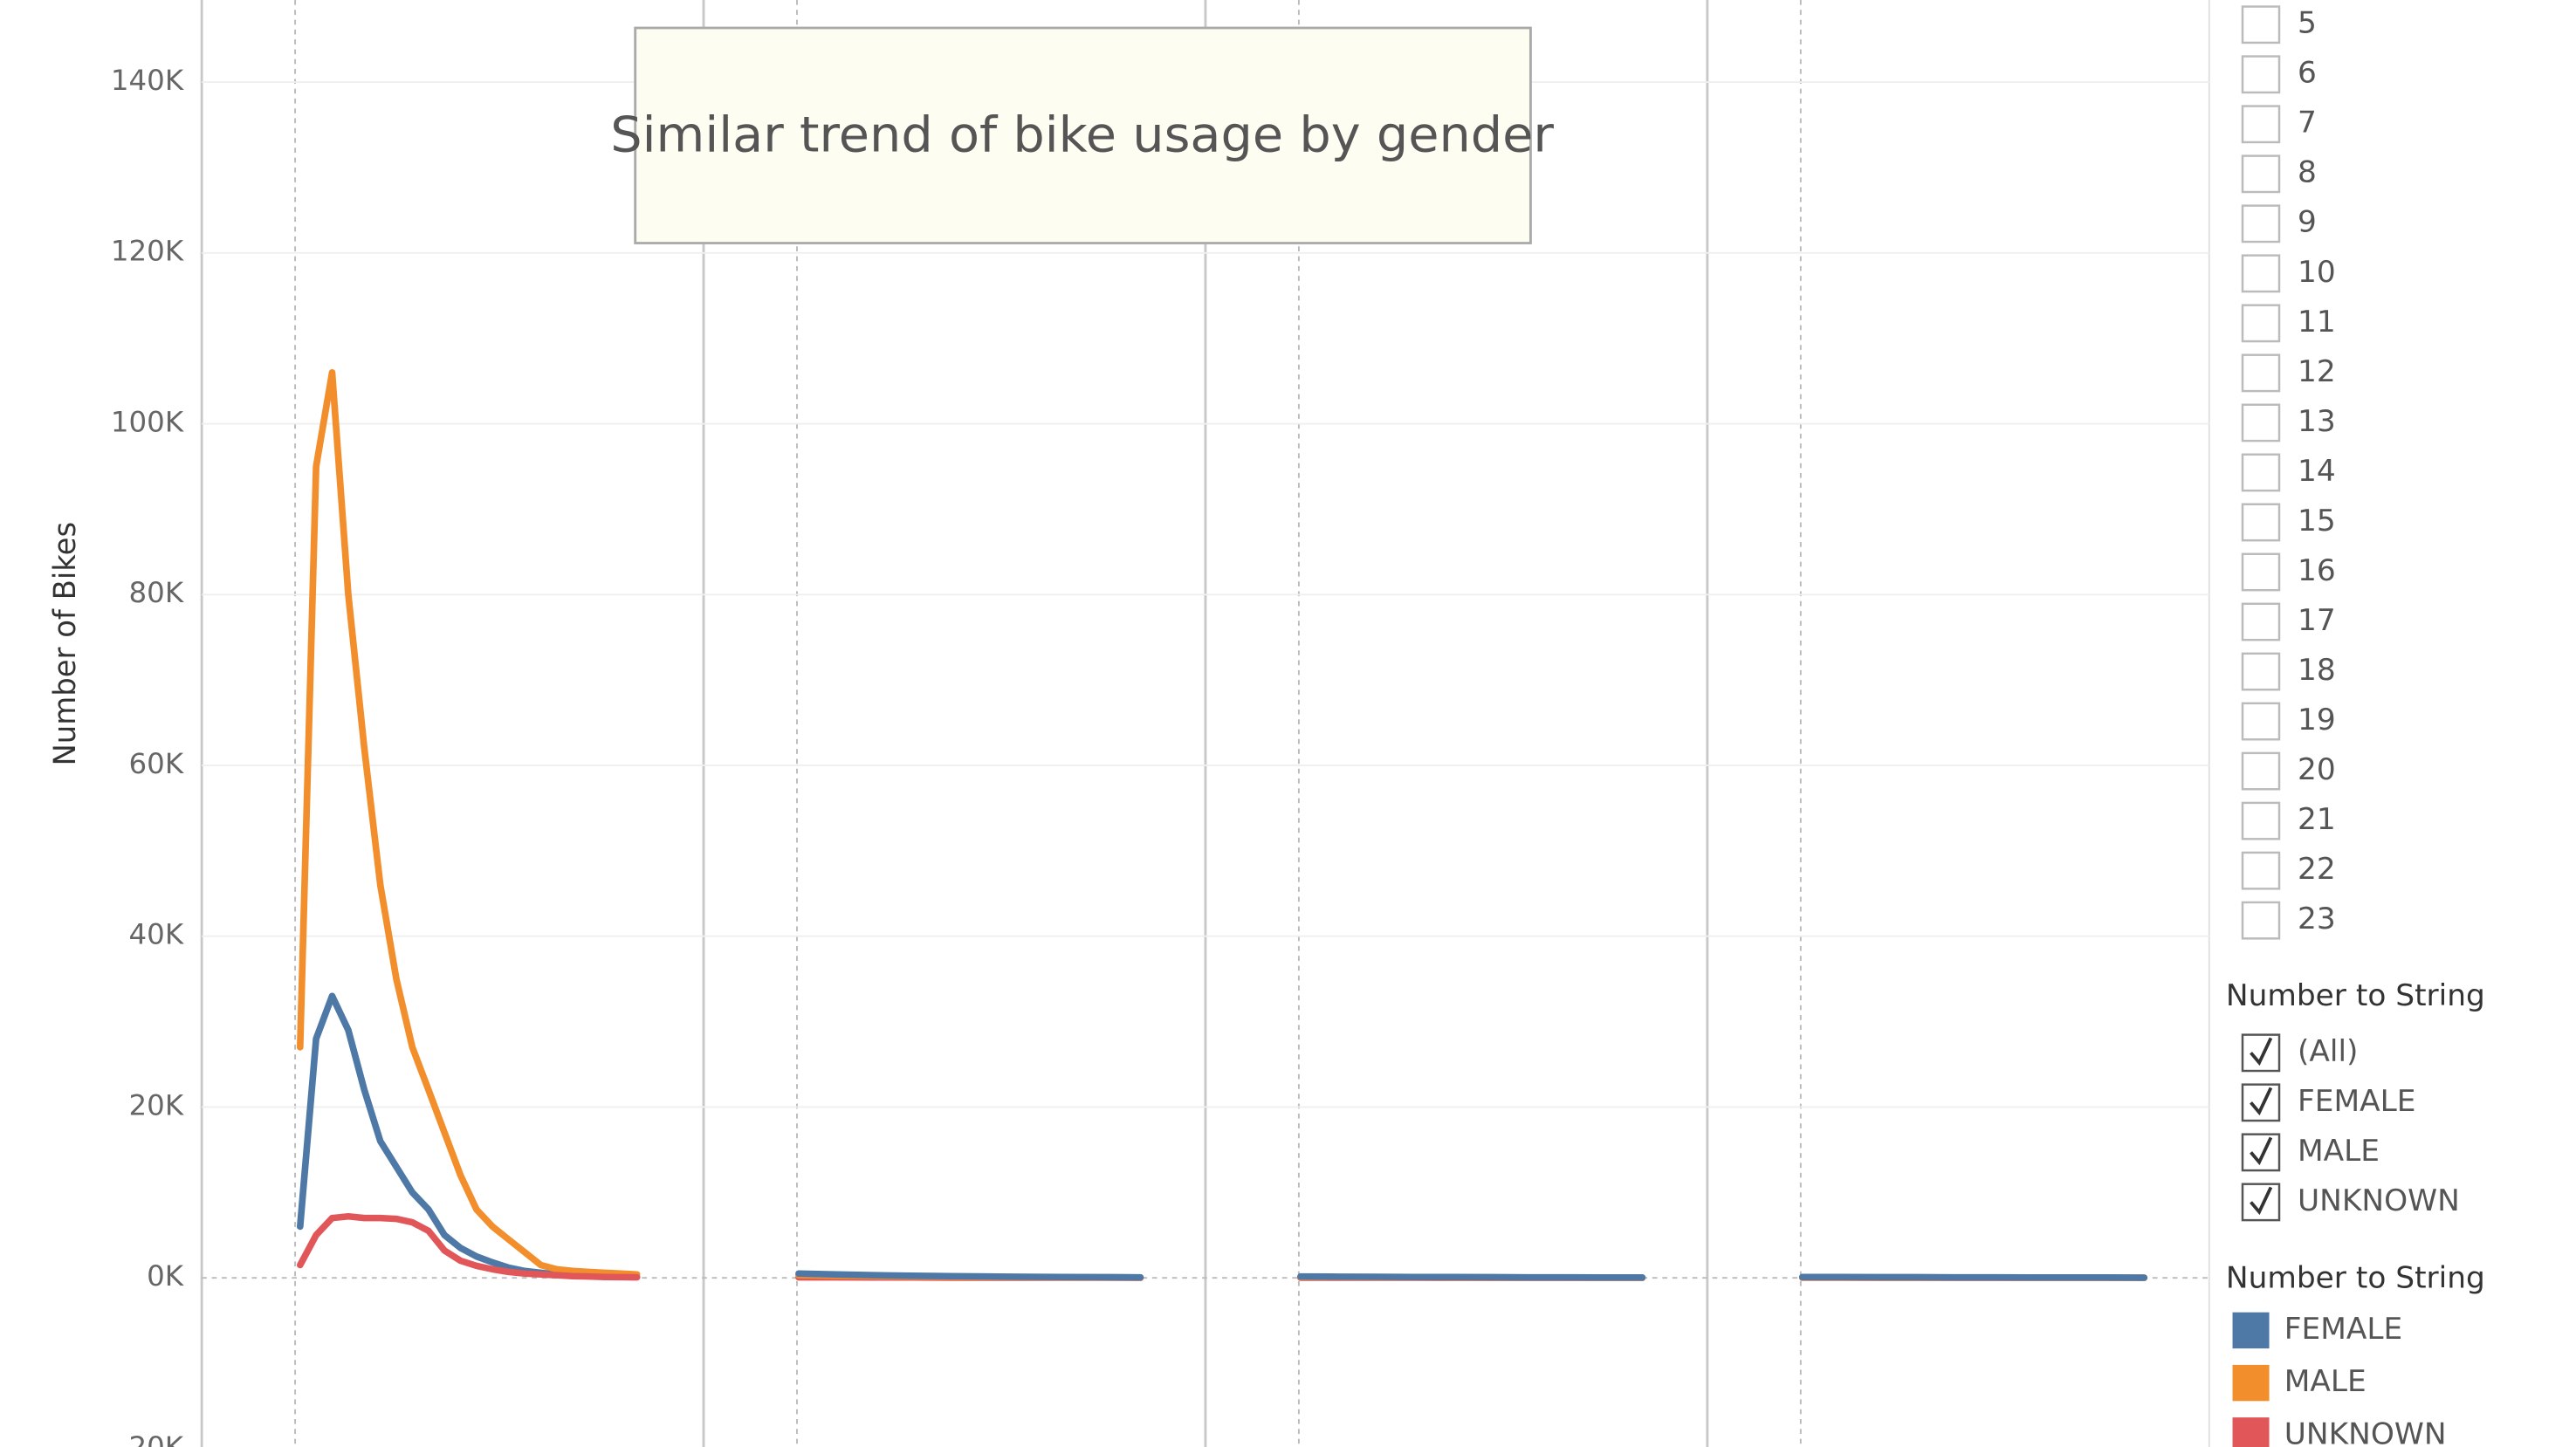  Describe the element at coordinates (65, 644) in the screenshot. I see `y-axis-title: Number of Bikes` at that location.